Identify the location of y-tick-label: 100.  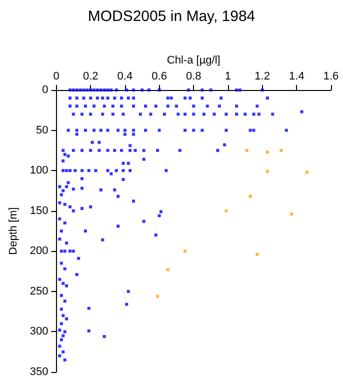
(39, 170).